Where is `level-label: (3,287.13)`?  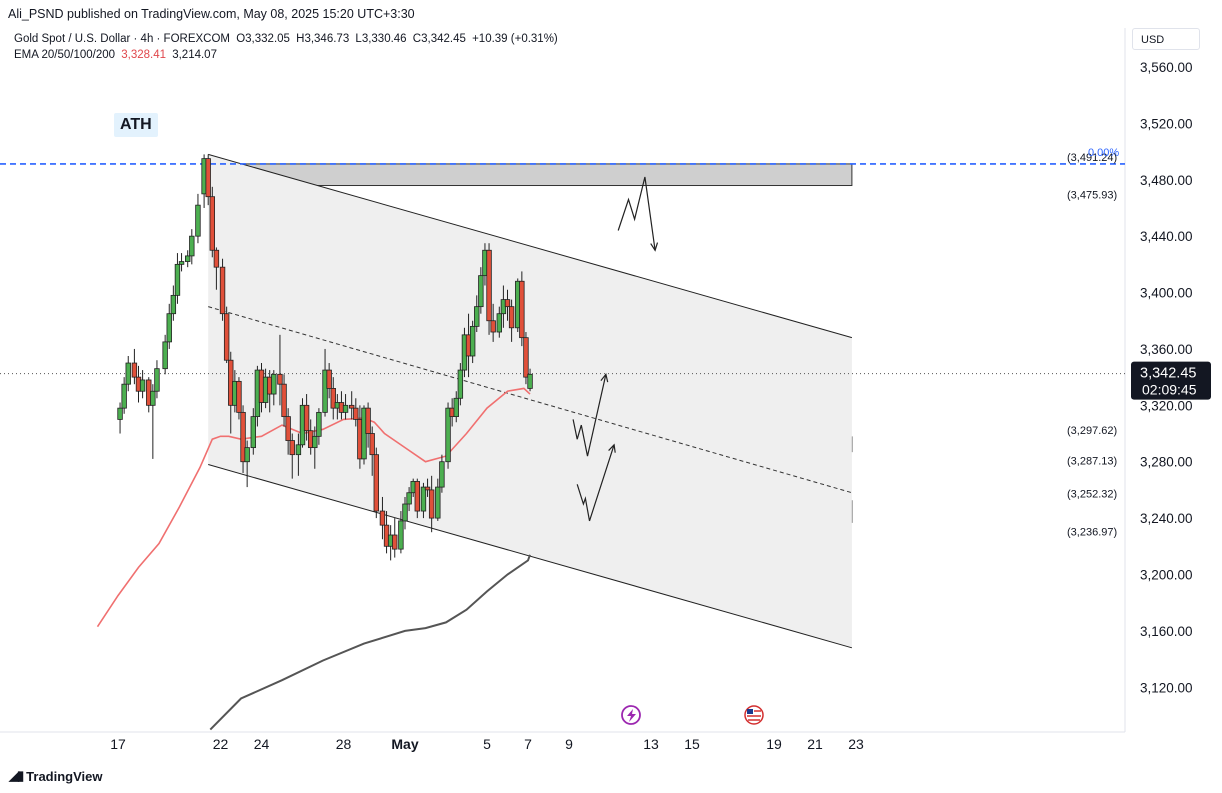 level-label: (3,287.13) is located at coordinates (1092, 462).